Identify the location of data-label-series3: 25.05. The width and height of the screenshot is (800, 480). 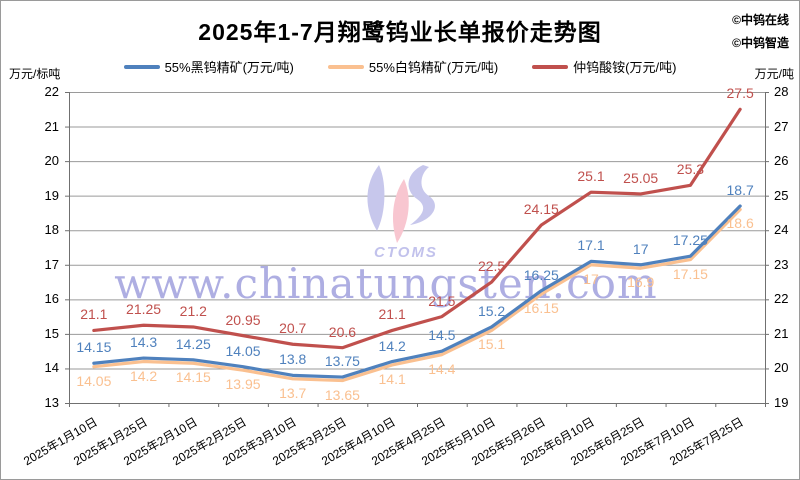
(641, 177).